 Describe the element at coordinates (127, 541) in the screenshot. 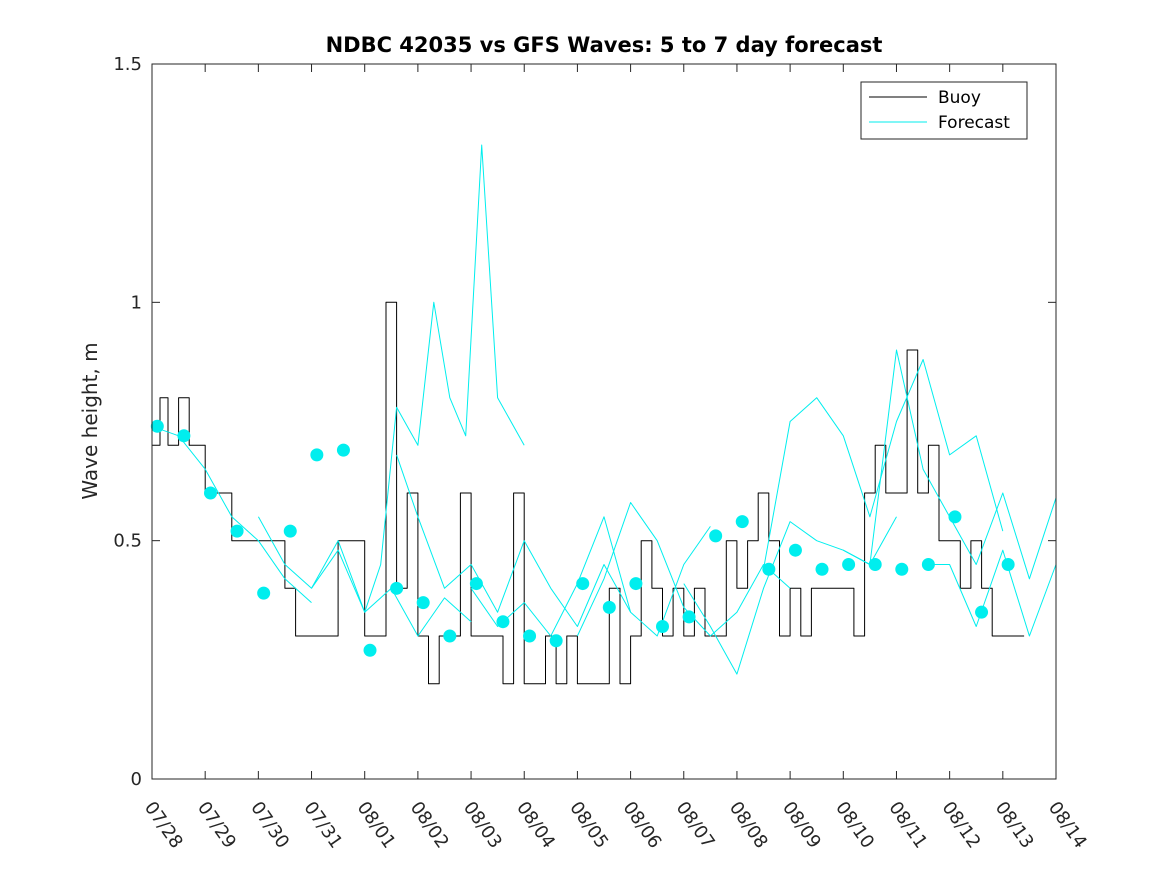

I see `y-tick-label: 0.5` at that location.